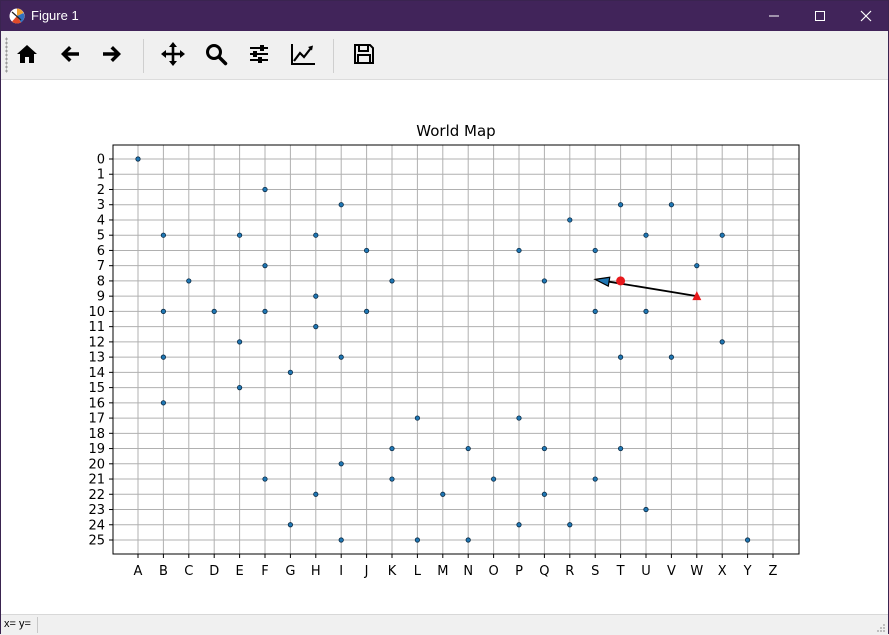 The height and width of the screenshot is (635, 889). Describe the element at coordinates (101, 297) in the screenshot. I see `y-tick-label: 9` at that location.